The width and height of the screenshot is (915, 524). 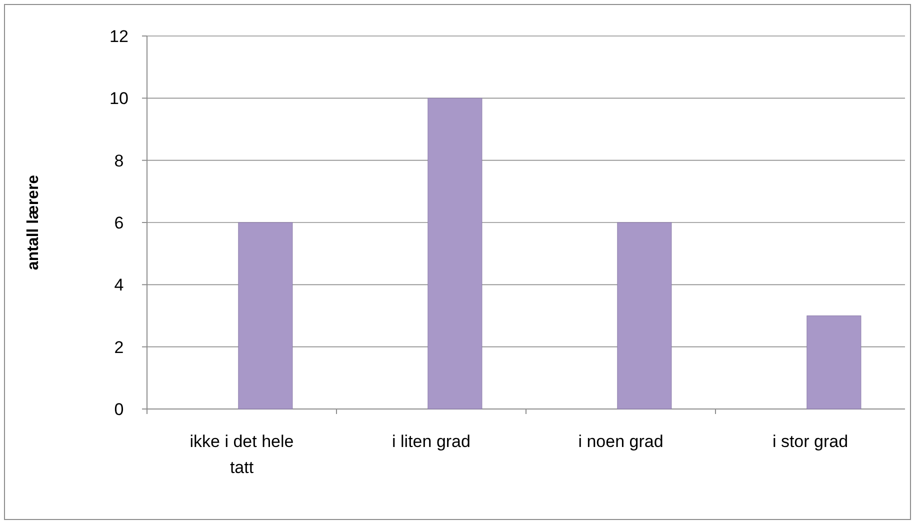 I want to click on y-tick-label: 8, so click(x=119, y=160).